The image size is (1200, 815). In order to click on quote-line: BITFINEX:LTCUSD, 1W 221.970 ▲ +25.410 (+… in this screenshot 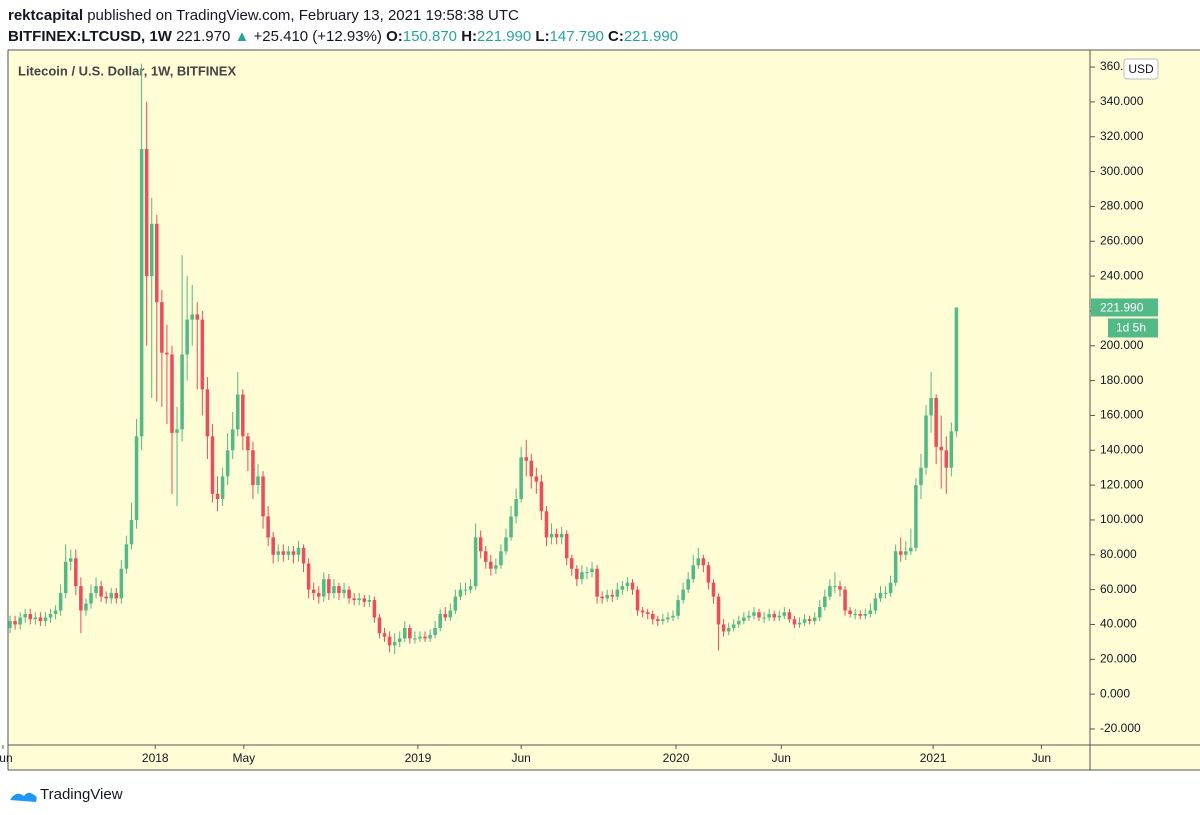, I will do `click(343, 36)`.